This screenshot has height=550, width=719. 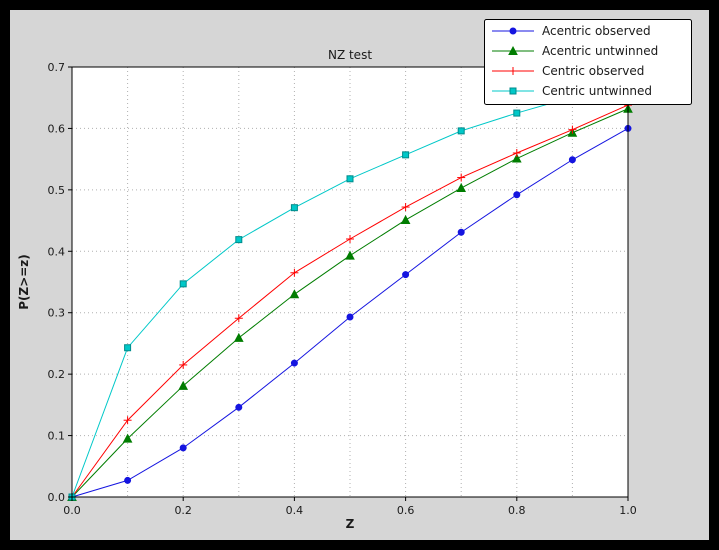 What do you see at coordinates (517, 510) in the screenshot?
I see `x-tick-label: 0.8` at bounding box center [517, 510].